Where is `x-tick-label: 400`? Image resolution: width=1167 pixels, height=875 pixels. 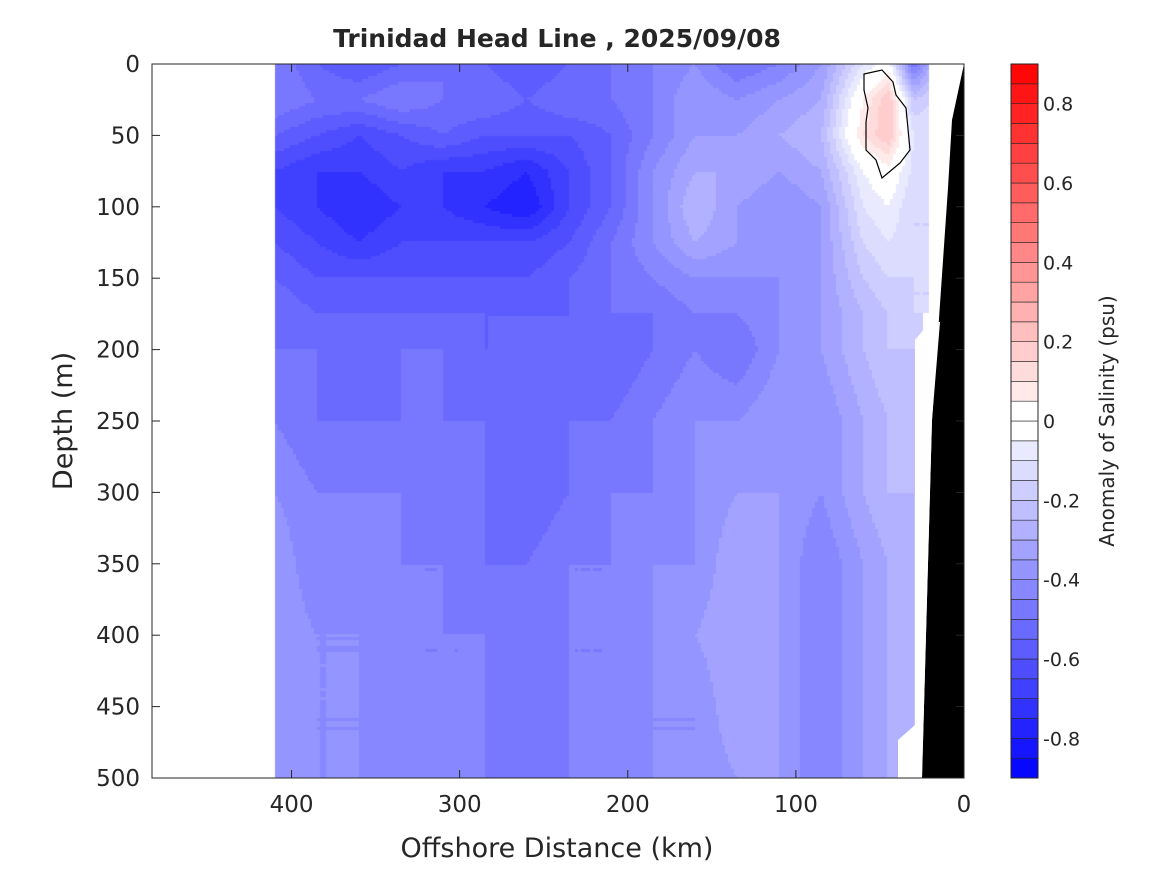
x-tick-label: 400 is located at coordinates (292, 805).